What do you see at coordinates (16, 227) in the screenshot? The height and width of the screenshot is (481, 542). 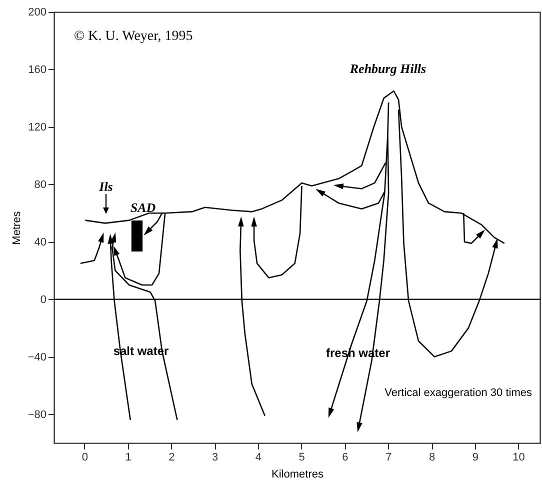 I see `y-axis-title: Metres` at bounding box center [16, 227].